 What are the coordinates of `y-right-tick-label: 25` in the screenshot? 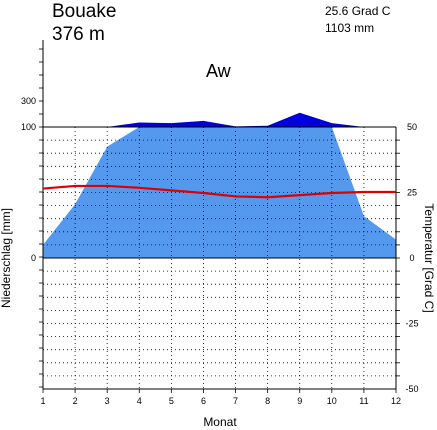 It's located at (412, 193).